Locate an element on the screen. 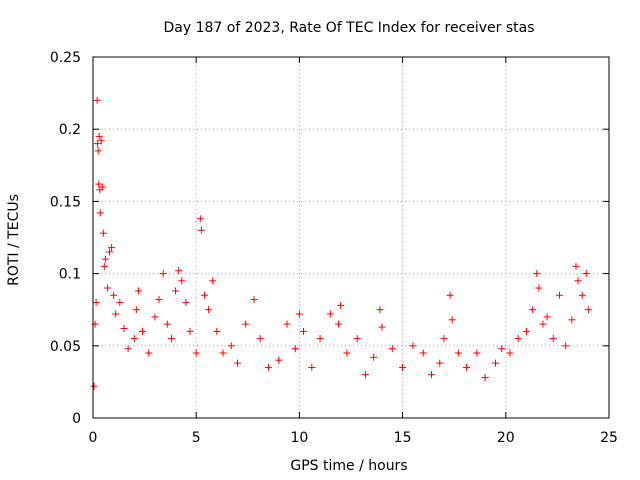 The height and width of the screenshot is (480, 640). x-tick-label: 0 is located at coordinates (93, 438).